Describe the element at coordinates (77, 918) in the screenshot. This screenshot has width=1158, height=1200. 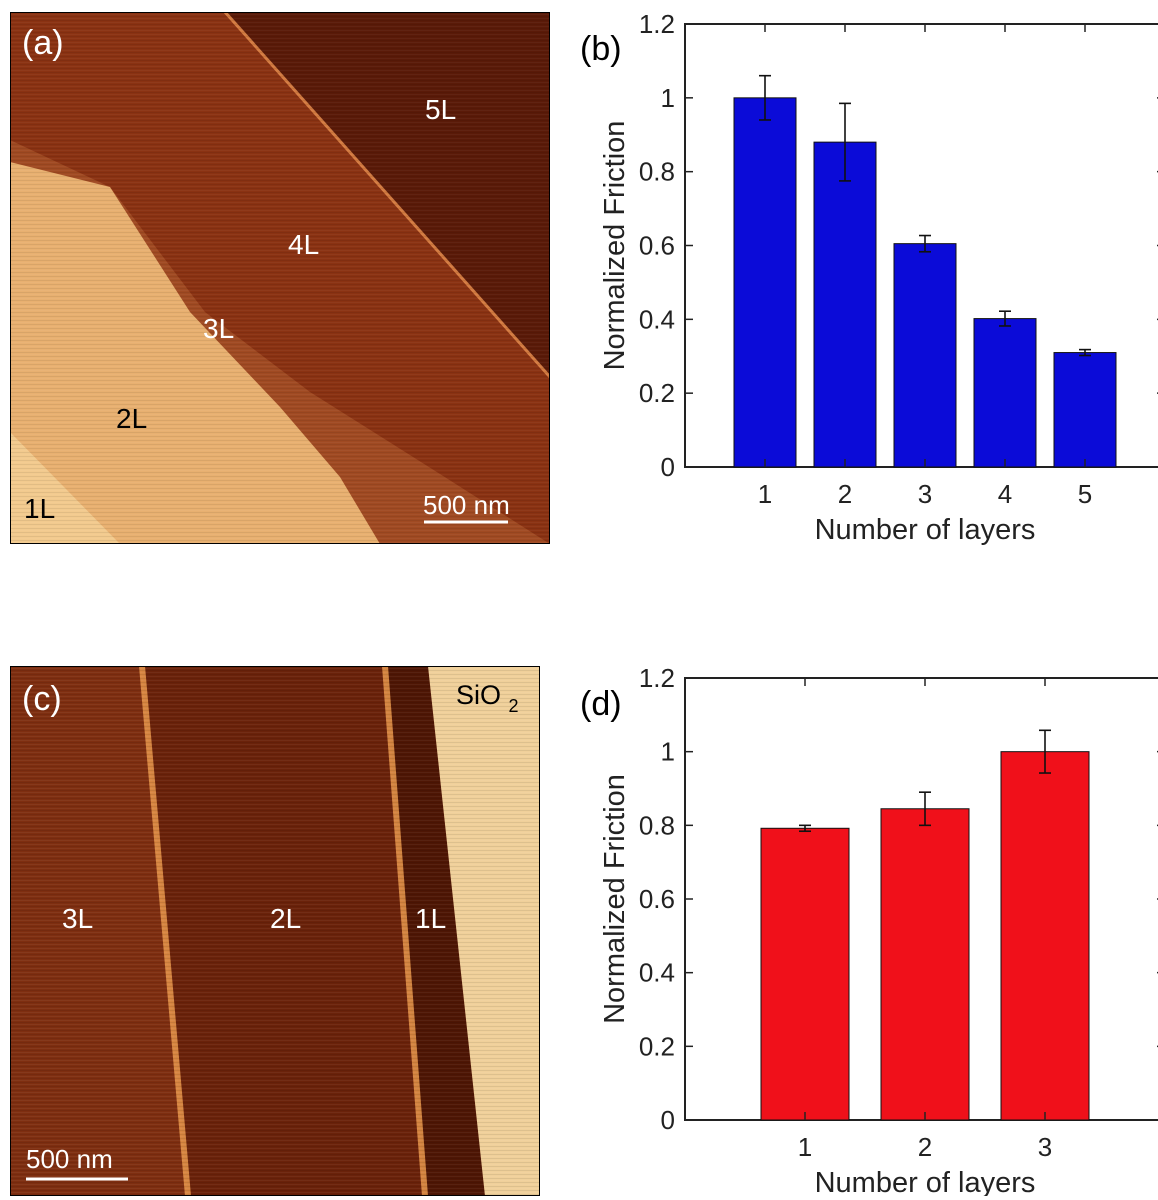
I see `layer-label-3l-c: 3L` at that location.